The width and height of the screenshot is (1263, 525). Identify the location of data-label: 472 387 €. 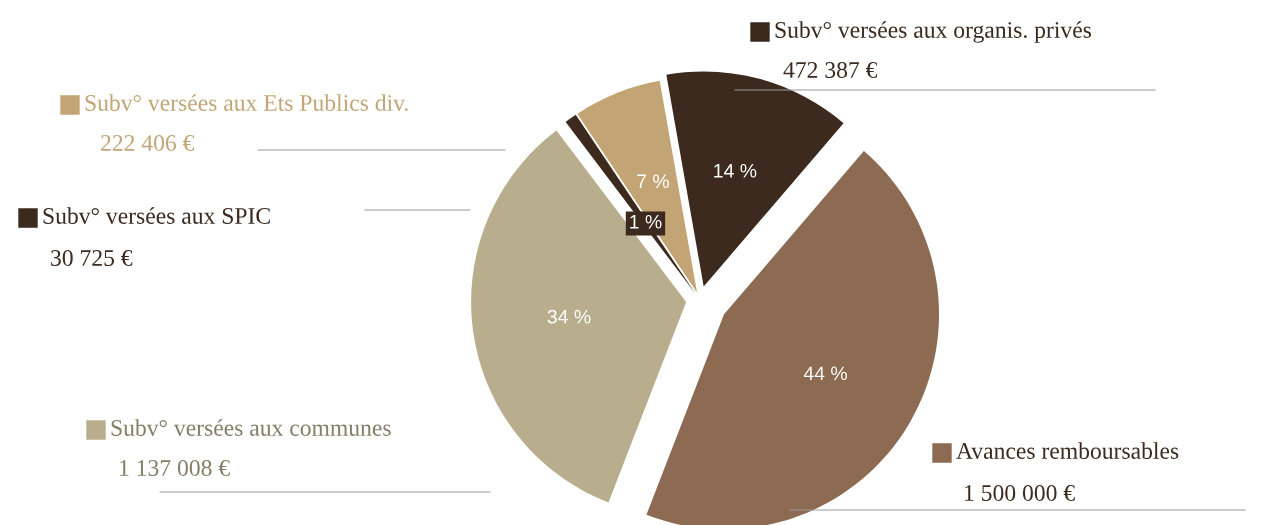
(830, 69).